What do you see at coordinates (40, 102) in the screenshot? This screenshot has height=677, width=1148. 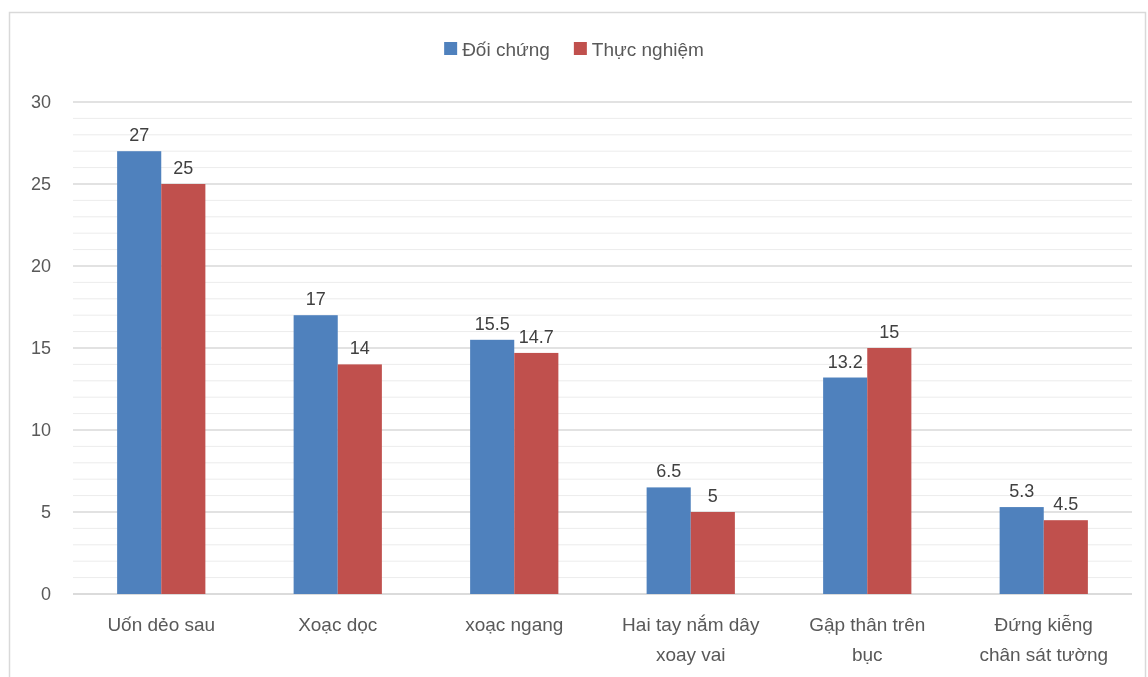 I see `y-tick-label: 30` at bounding box center [40, 102].